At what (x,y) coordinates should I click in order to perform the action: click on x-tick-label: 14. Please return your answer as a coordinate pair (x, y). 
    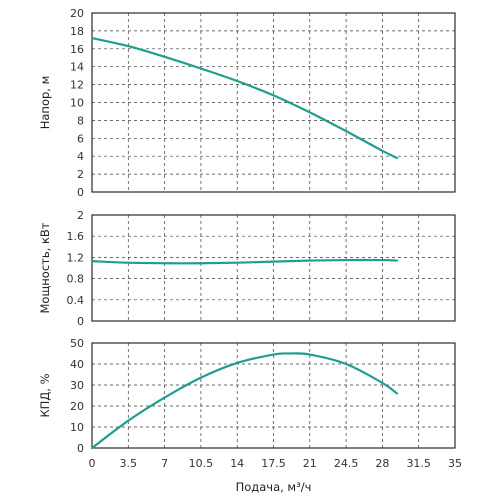
    Looking at the image, I should click on (237, 463).